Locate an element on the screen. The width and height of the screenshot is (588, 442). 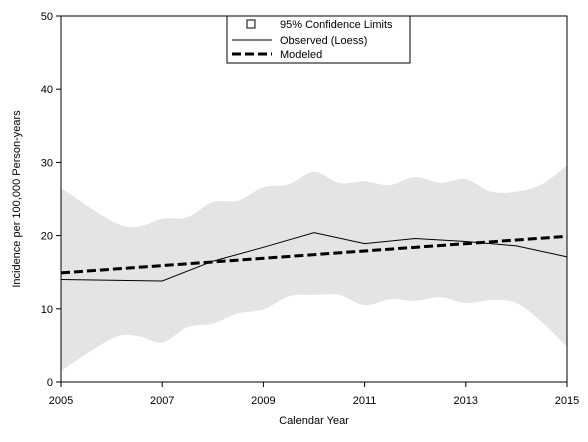
x-tick-label: 2005 is located at coordinates (61, 401).